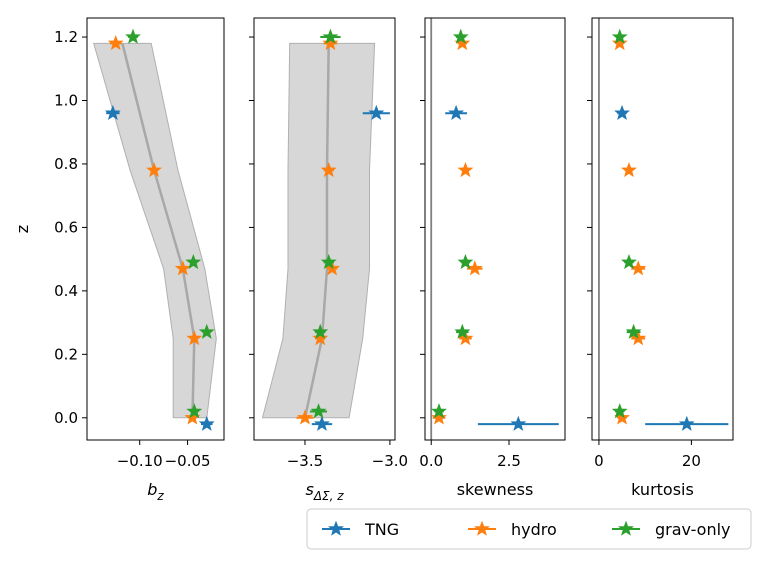  What do you see at coordinates (66, 227) in the screenshot?
I see `y-tick-label: 0.6` at bounding box center [66, 227].